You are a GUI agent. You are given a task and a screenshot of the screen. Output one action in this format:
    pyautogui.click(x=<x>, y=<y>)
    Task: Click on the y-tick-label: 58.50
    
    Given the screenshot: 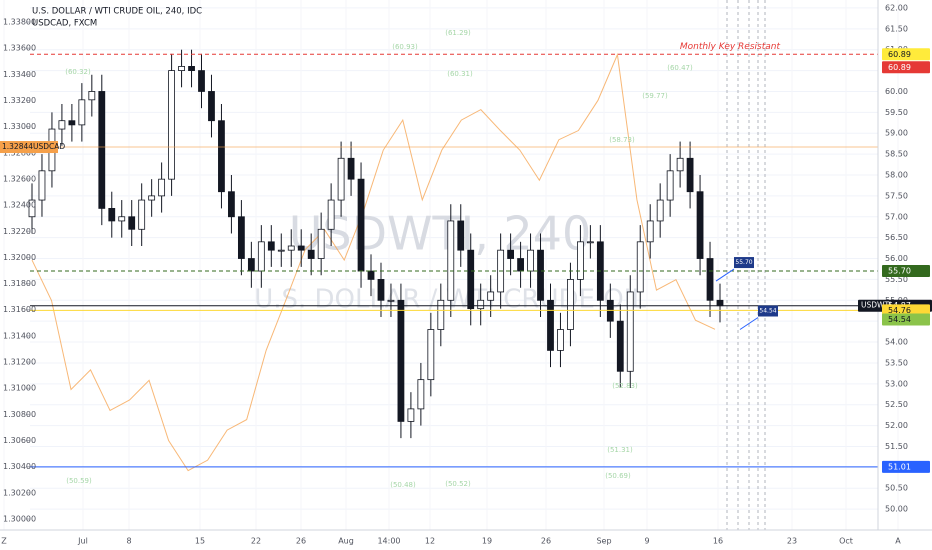 What is the action you would take?
    pyautogui.click(x=896, y=154)
    